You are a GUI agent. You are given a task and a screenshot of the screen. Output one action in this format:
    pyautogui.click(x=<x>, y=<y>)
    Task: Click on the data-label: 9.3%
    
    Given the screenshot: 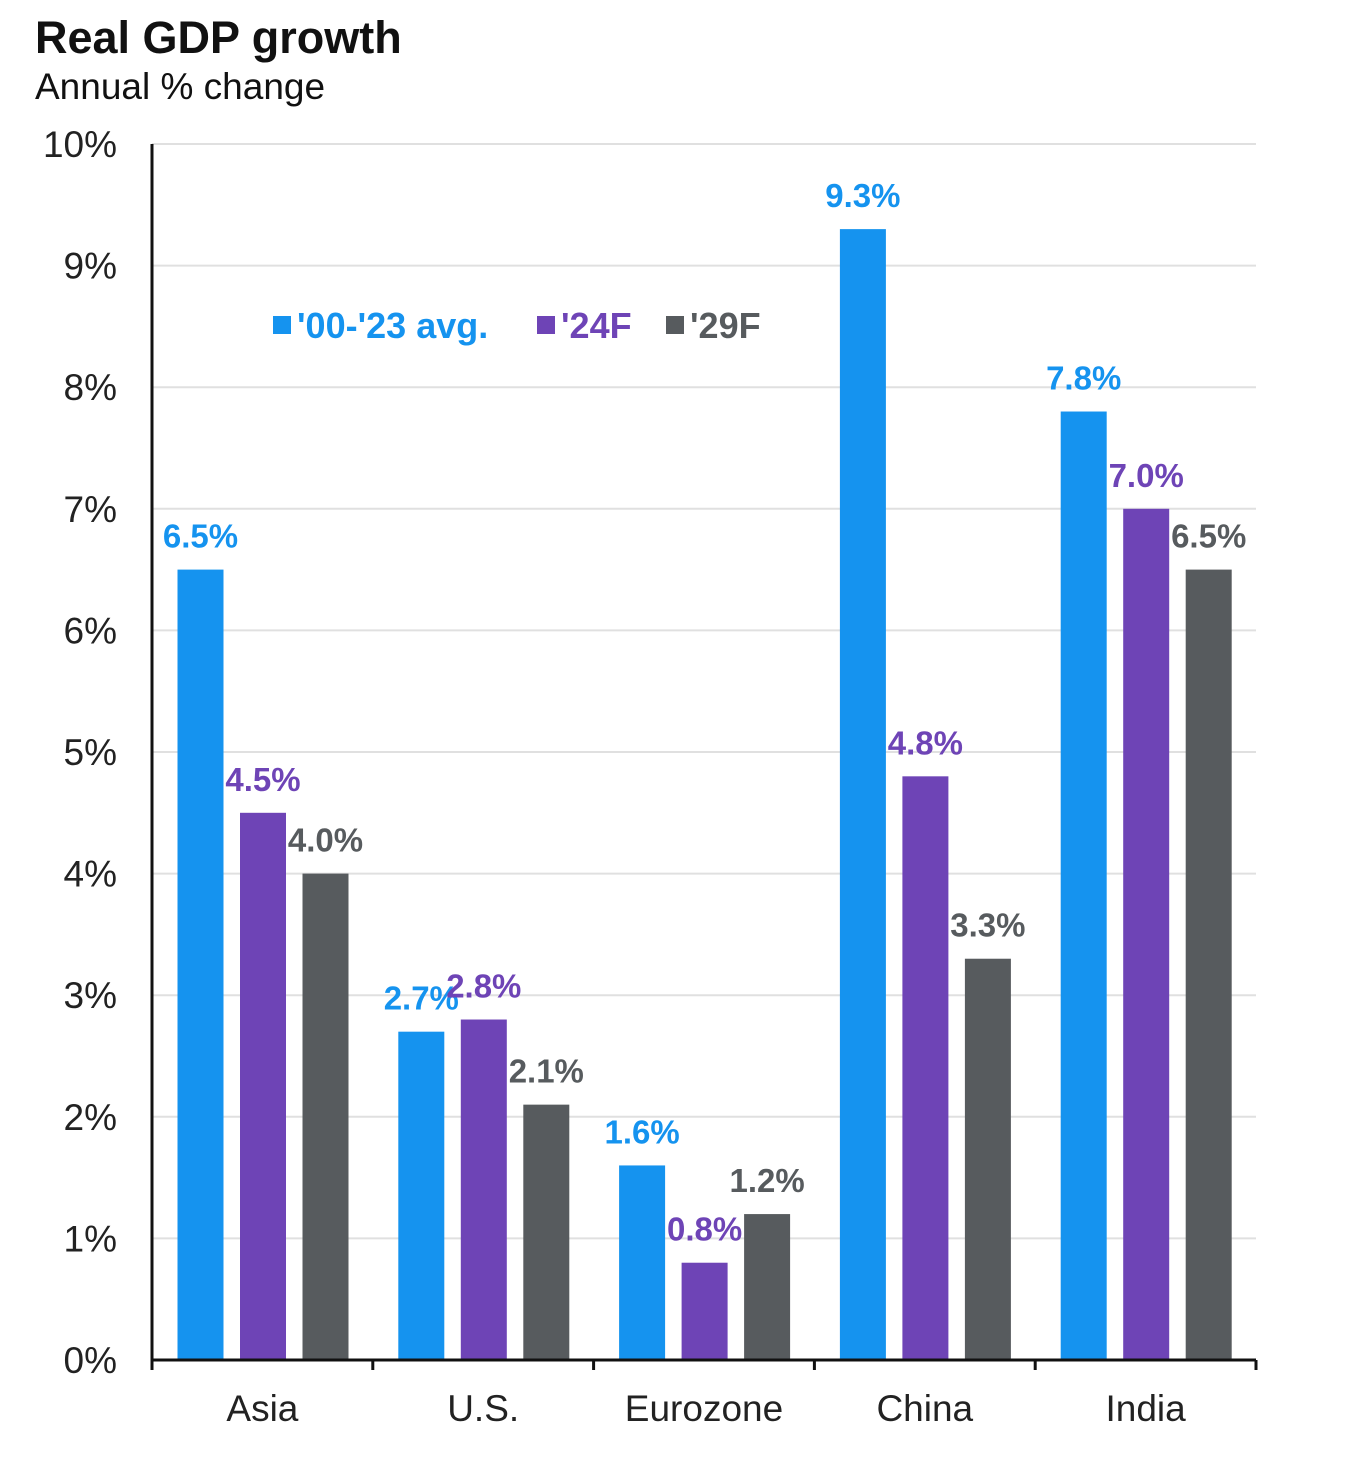 What is the action you would take?
    pyautogui.click(x=862, y=195)
    